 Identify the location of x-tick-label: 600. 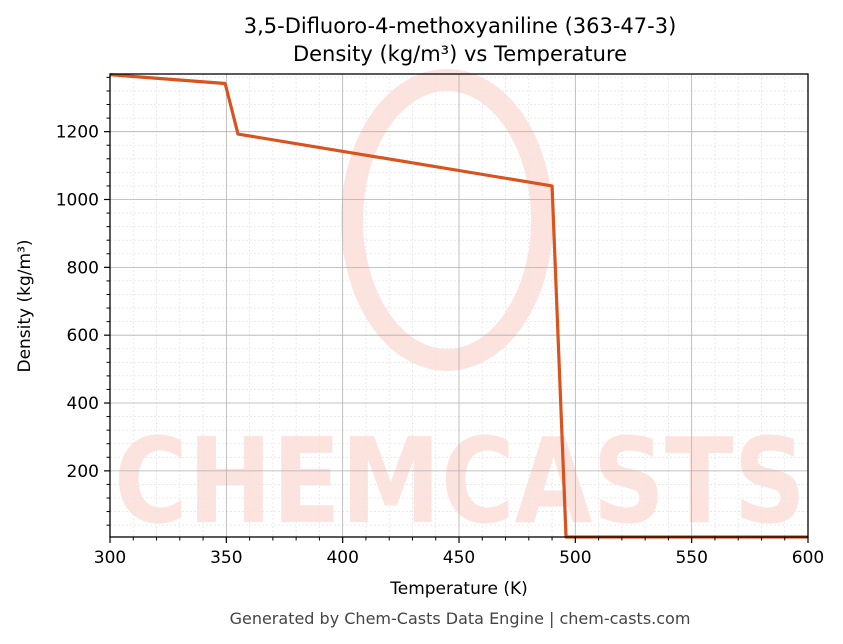
(808, 558).